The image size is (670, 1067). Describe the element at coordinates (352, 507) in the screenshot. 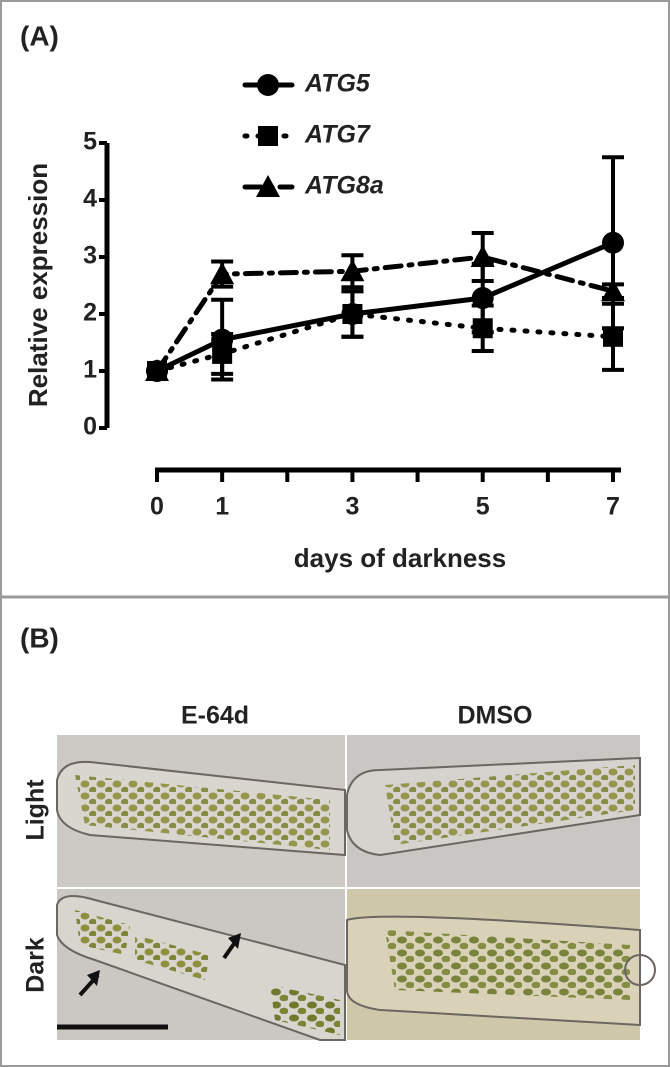

I see `x-tick-label: 3` at that location.